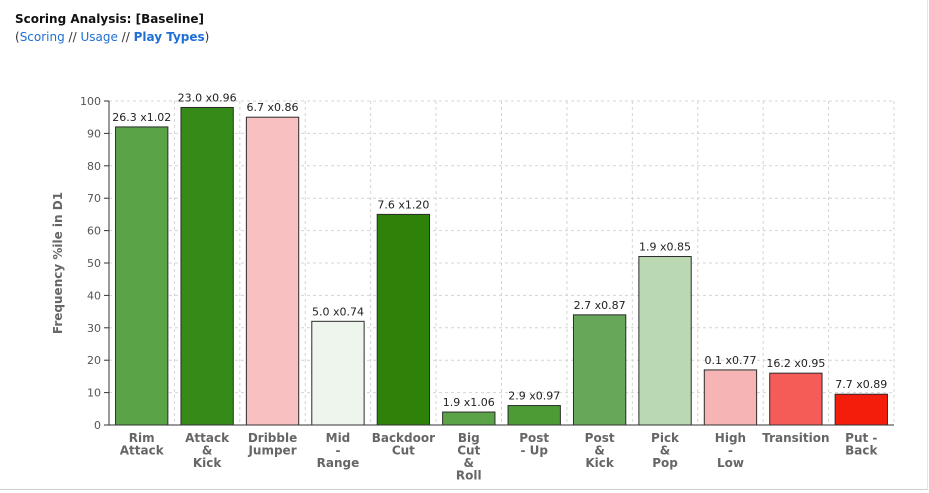  What do you see at coordinates (861, 384) in the screenshot?
I see `data-label: 7.7 x0.89` at bounding box center [861, 384].